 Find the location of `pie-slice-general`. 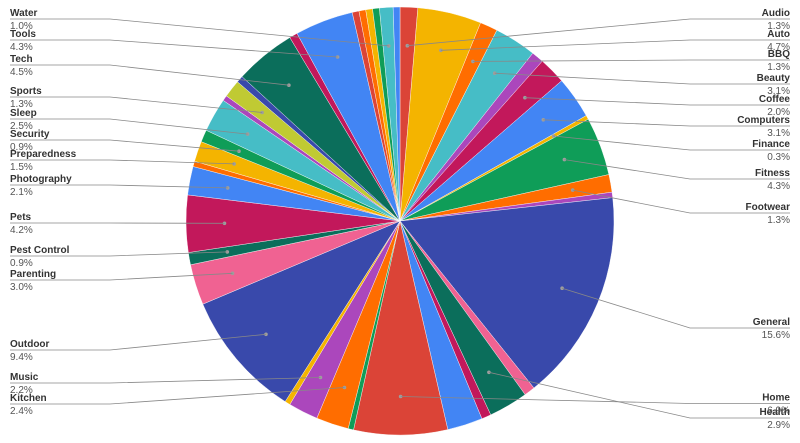

pie-slice-general is located at coordinates (507, 293).